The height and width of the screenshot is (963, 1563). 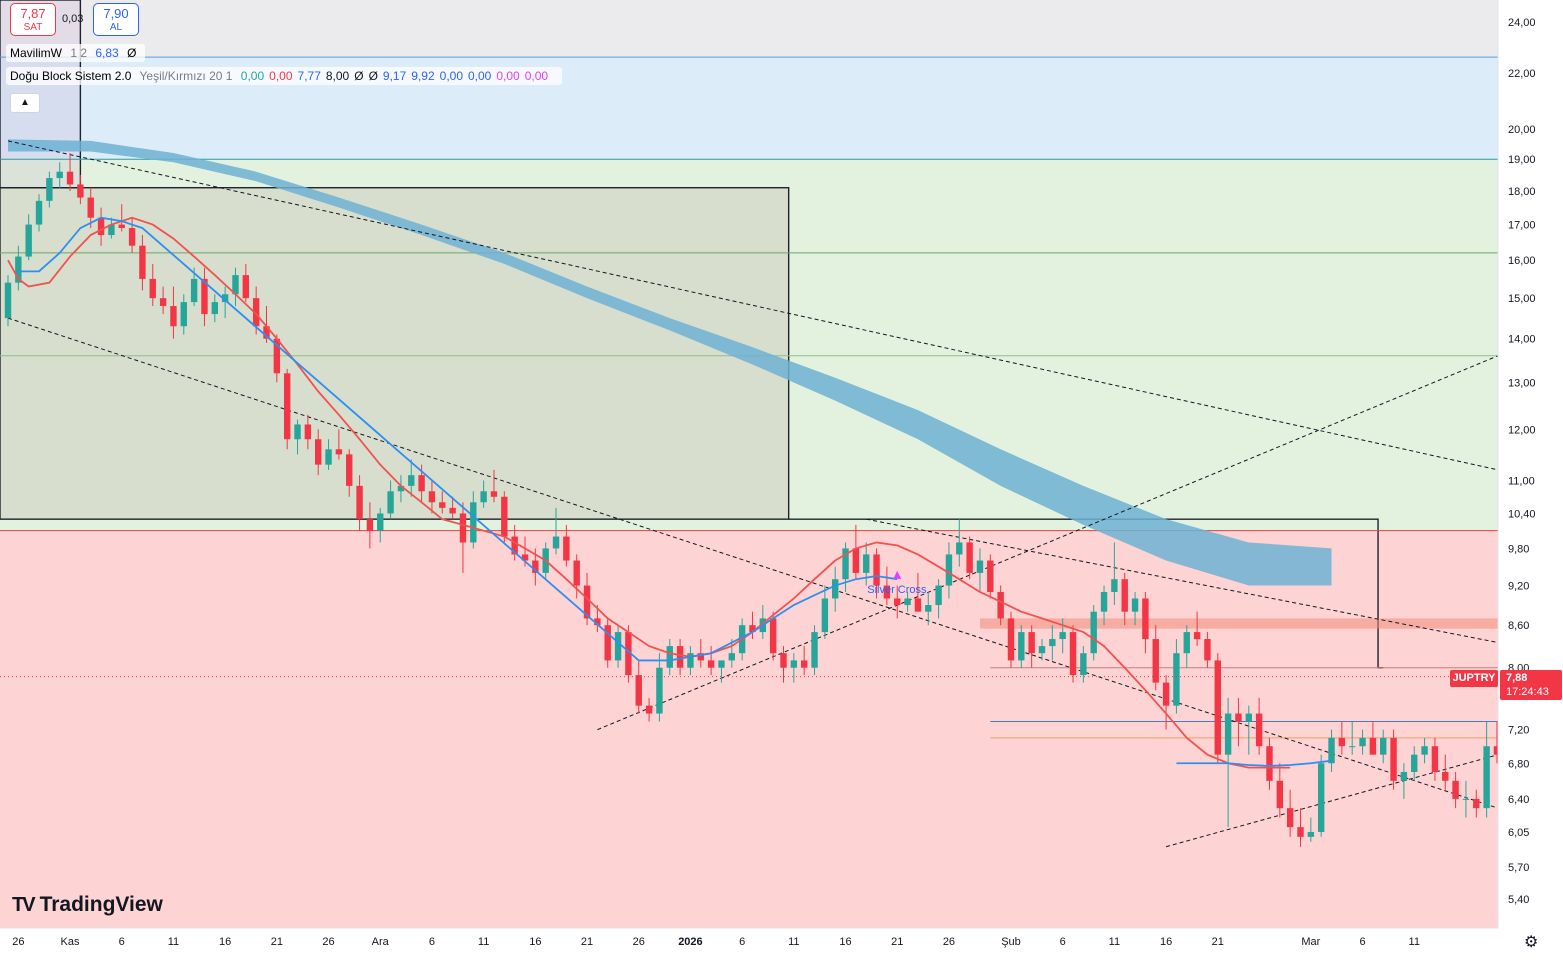 What do you see at coordinates (897, 942) in the screenshot?
I see `x-tick-17: 21` at bounding box center [897, 942].